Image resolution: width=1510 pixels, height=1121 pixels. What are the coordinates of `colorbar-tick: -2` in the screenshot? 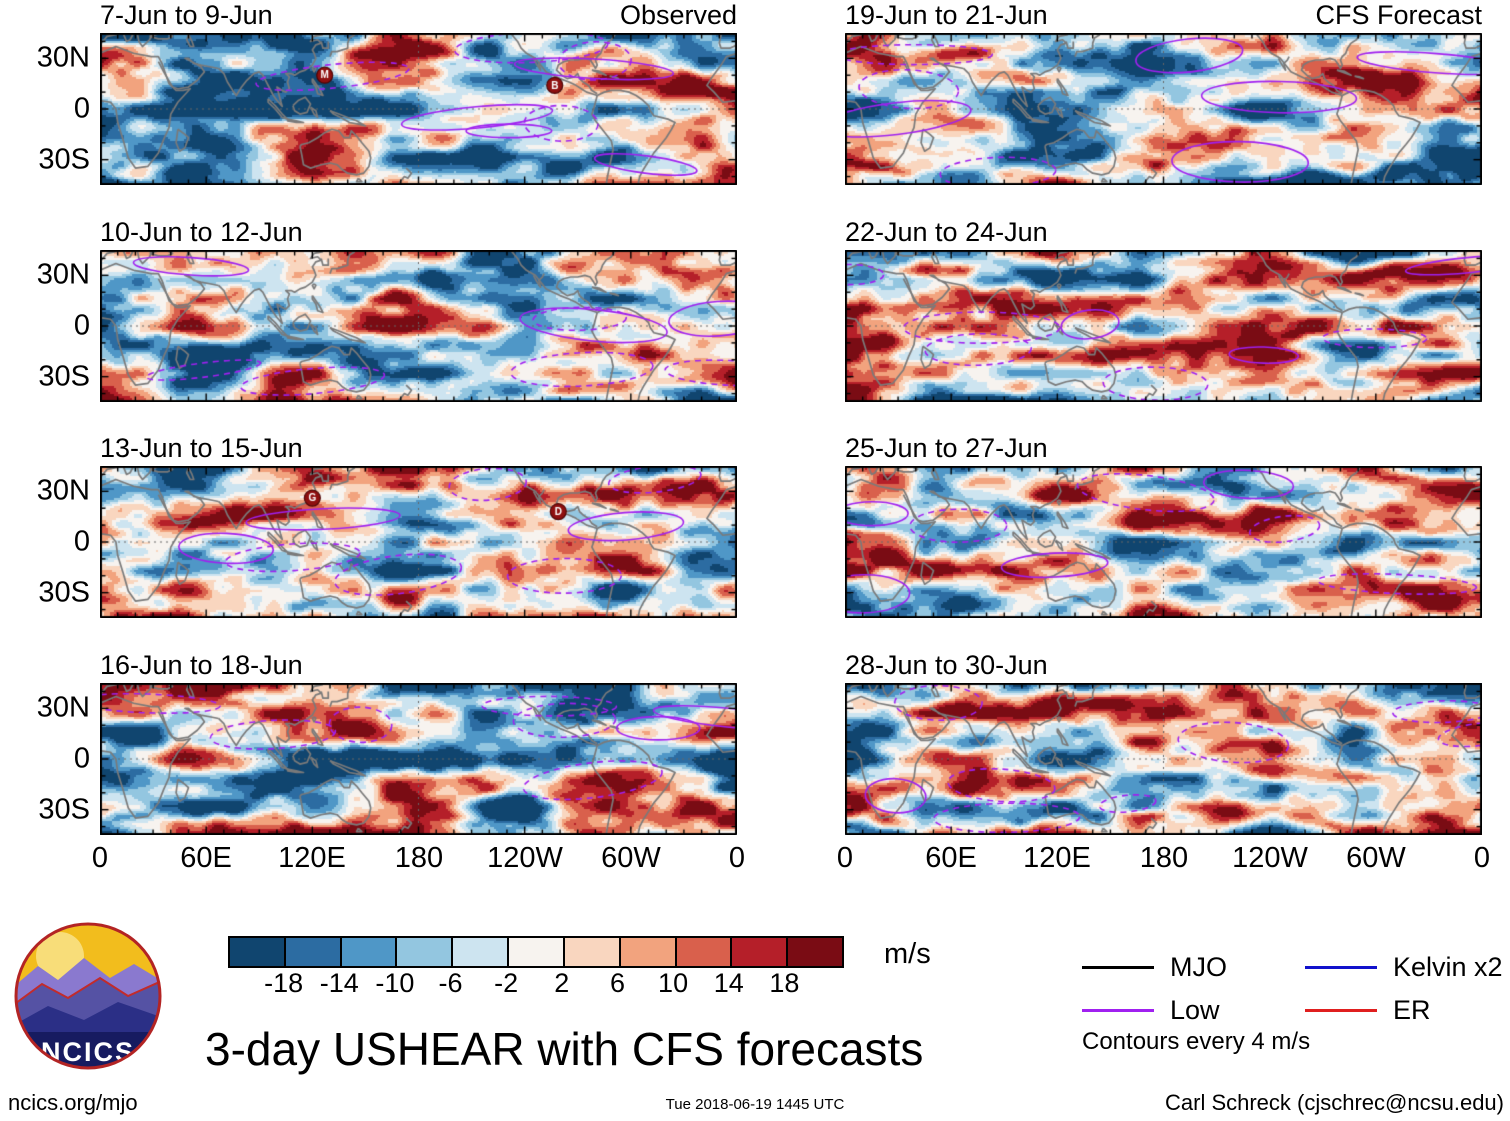 It's located at (506, 983).